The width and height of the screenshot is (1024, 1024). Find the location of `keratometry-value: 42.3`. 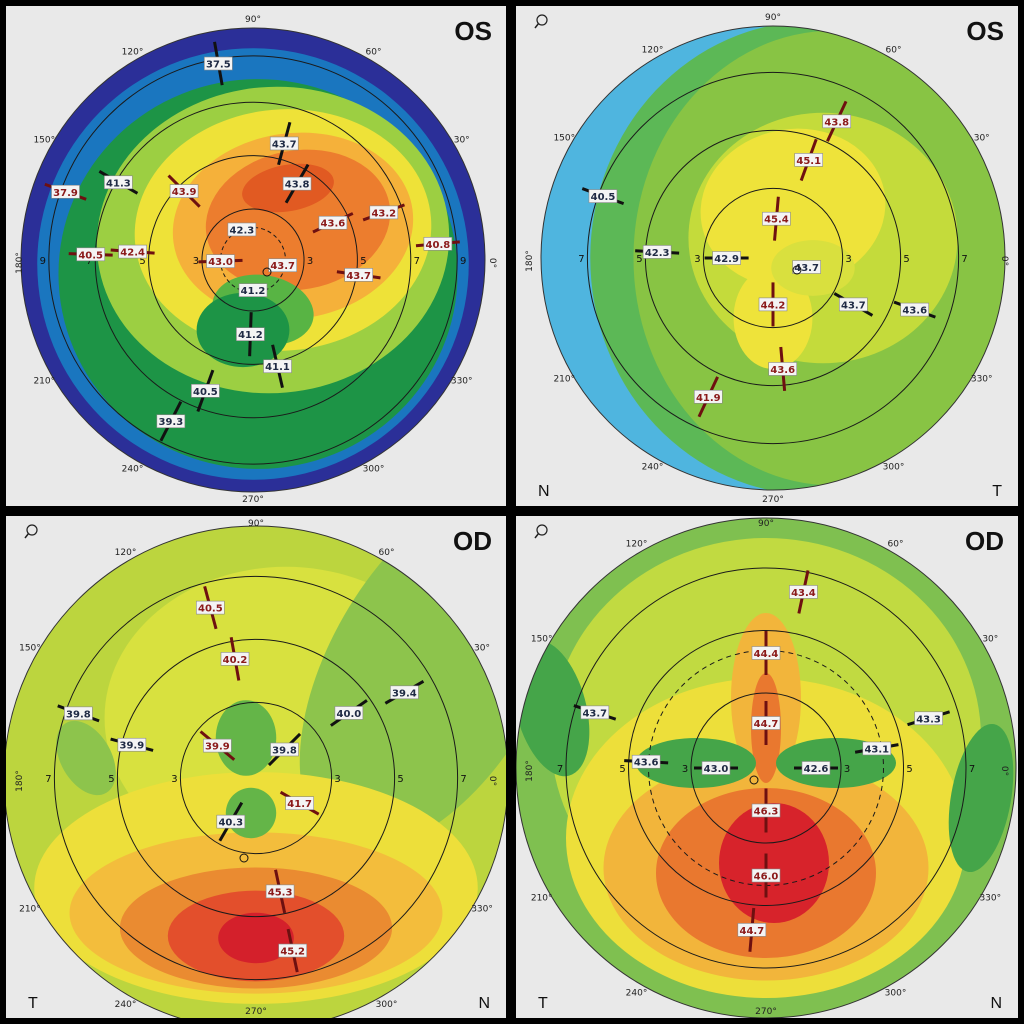

keratometry-value: 42.3 is located at coordinates (242, 230).